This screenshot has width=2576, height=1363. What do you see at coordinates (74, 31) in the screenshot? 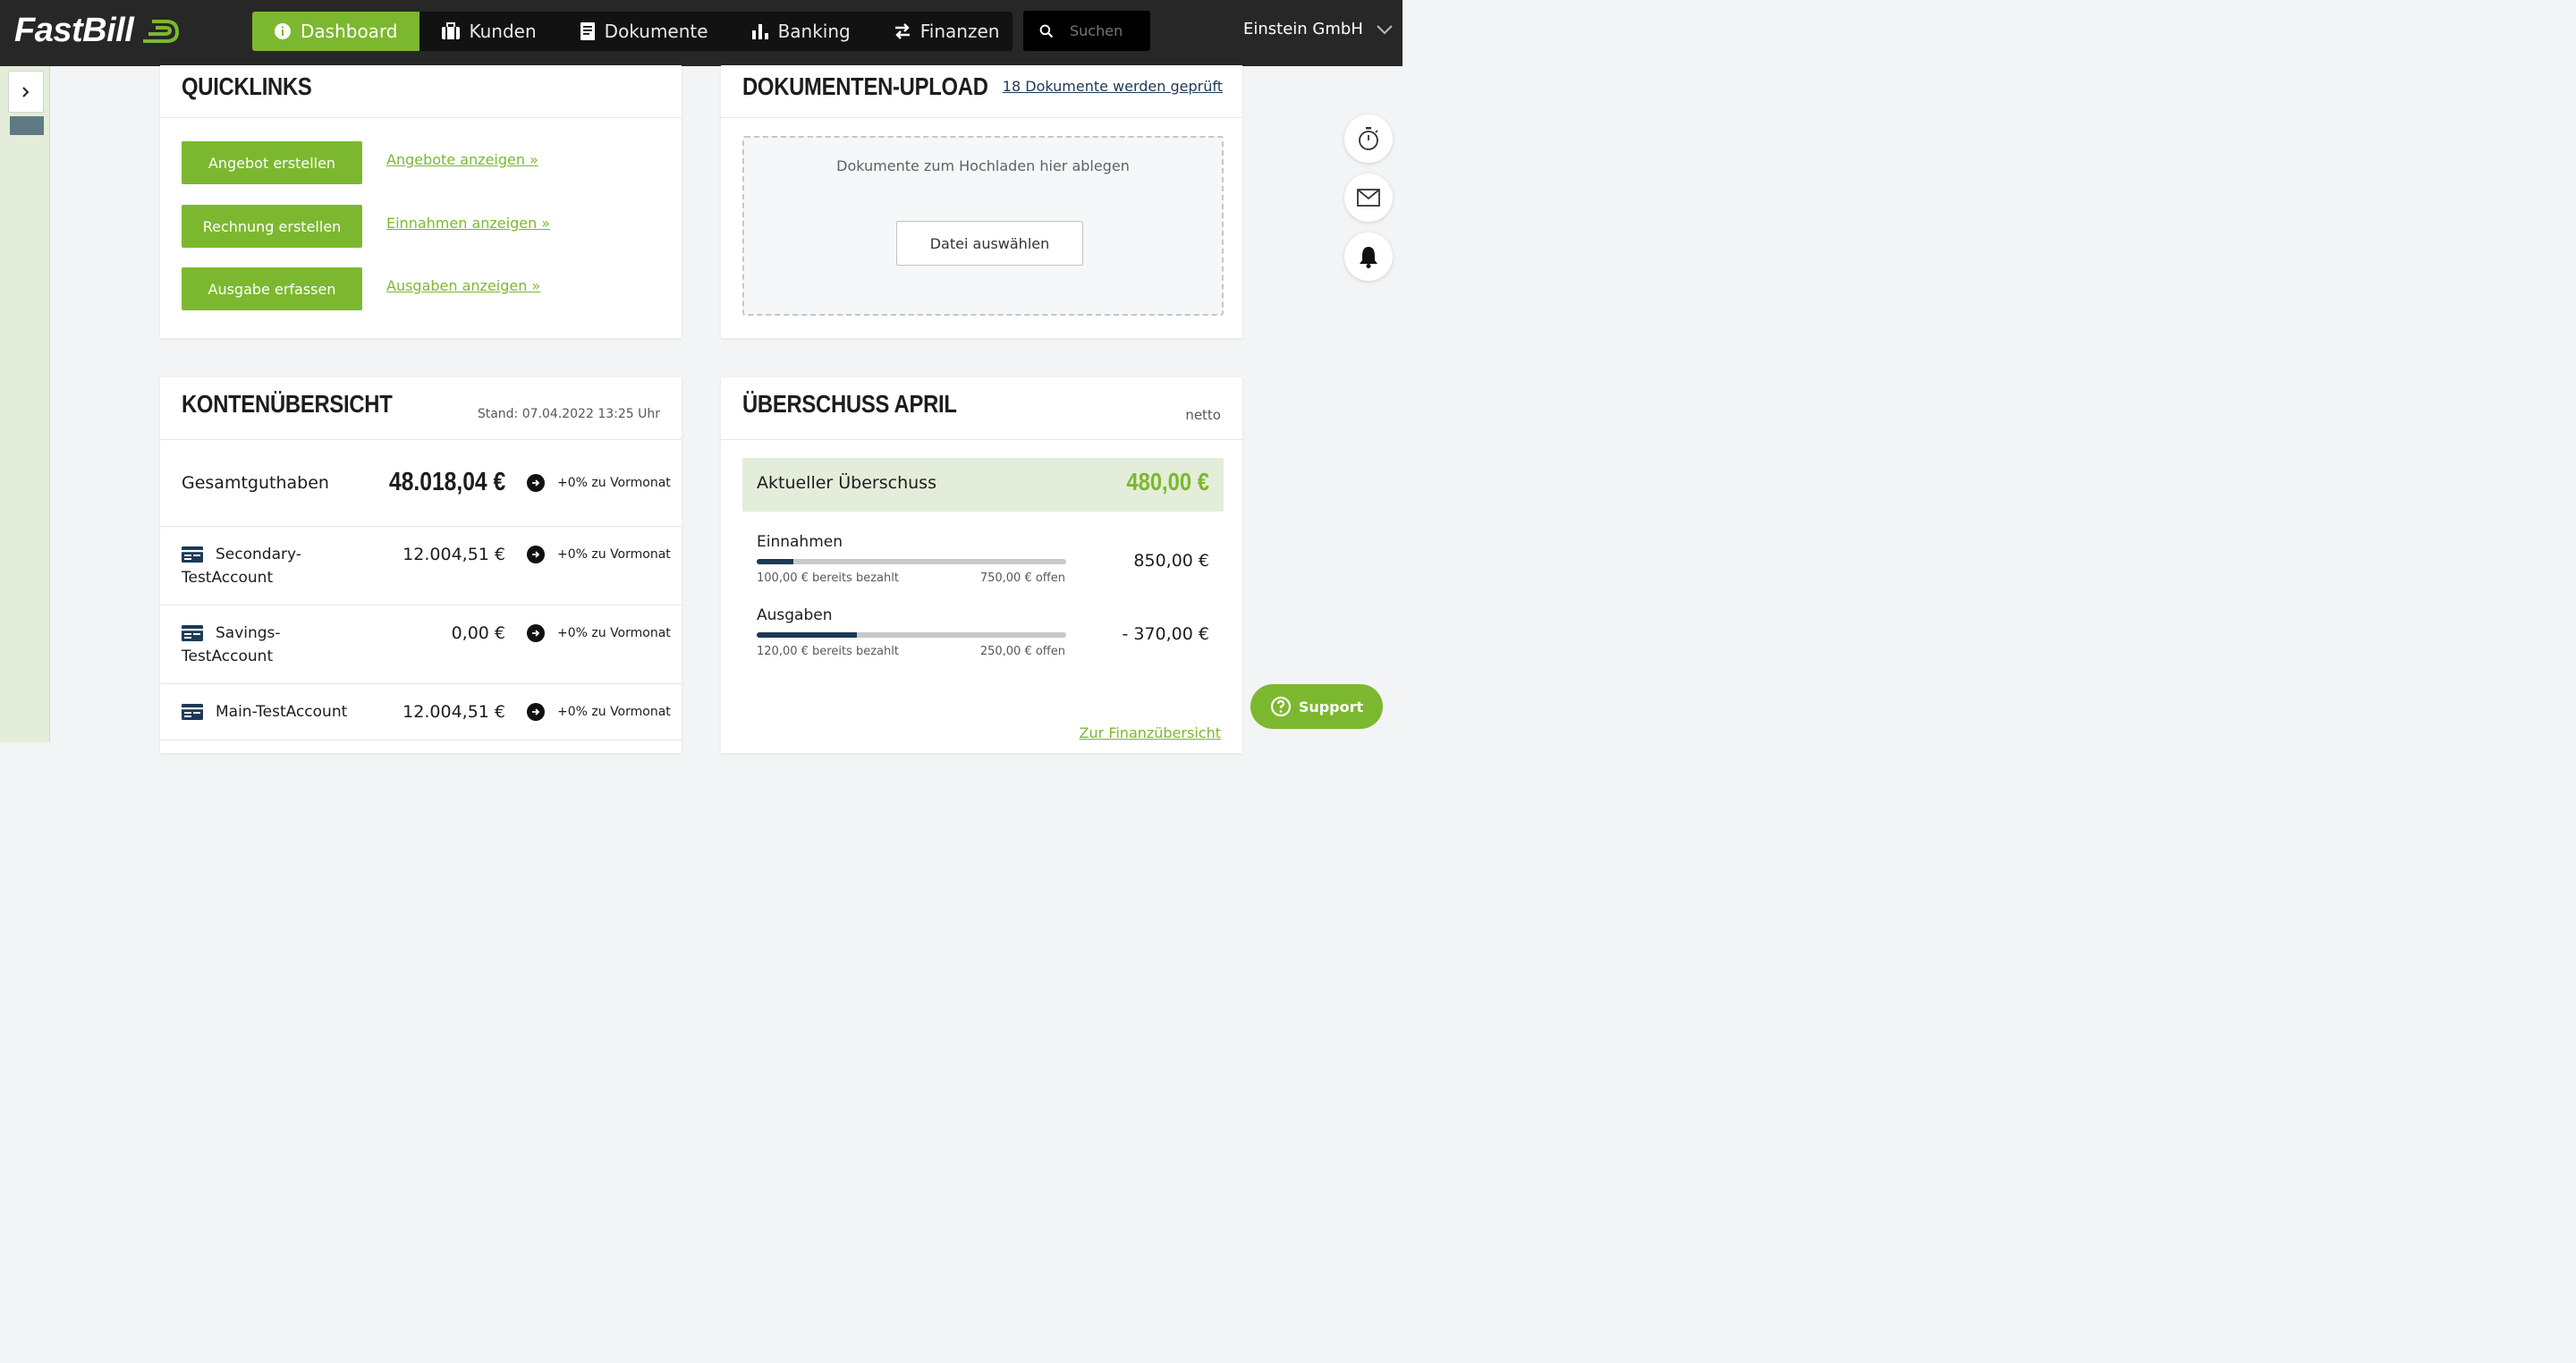
I see `app-logo: FastBill` at bounding box center [74, 31].